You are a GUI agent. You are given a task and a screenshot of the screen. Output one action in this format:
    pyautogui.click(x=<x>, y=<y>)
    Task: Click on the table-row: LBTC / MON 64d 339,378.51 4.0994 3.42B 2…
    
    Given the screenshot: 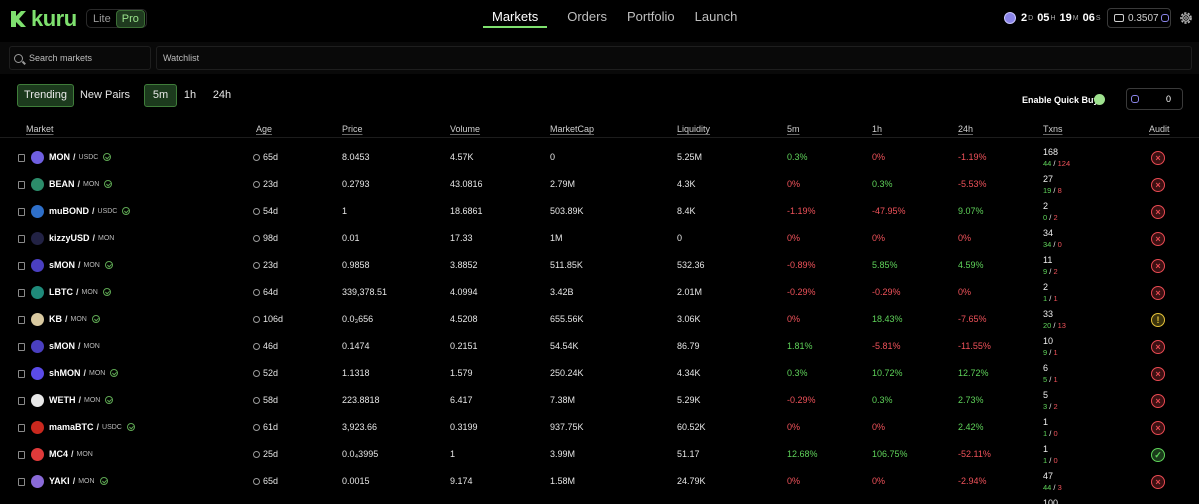 What is the action you would take?
    pyautogui.click(x=599, y=292)
    